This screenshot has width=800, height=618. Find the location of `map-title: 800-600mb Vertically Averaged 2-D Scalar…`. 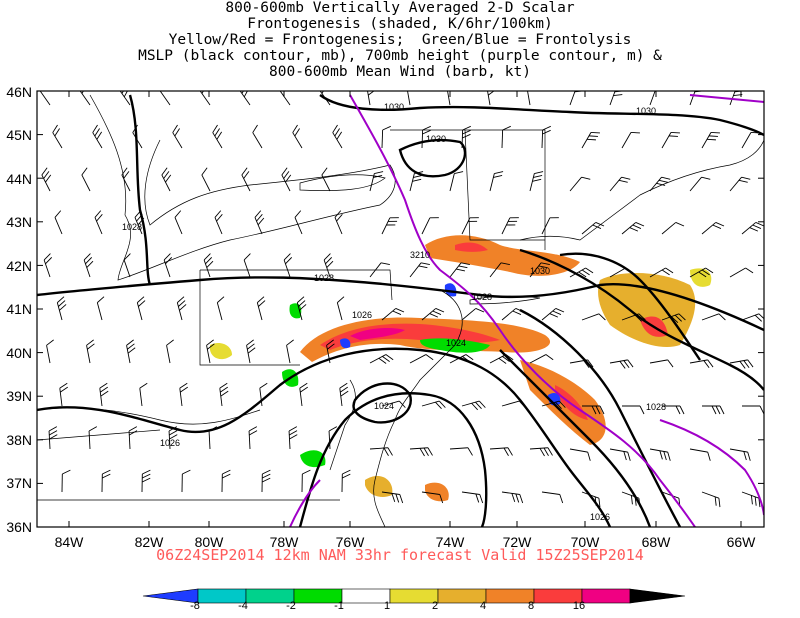

map-title: 800-600mb Vertically Averaged 2-D Scalar… is located at coordinates (400, 40).